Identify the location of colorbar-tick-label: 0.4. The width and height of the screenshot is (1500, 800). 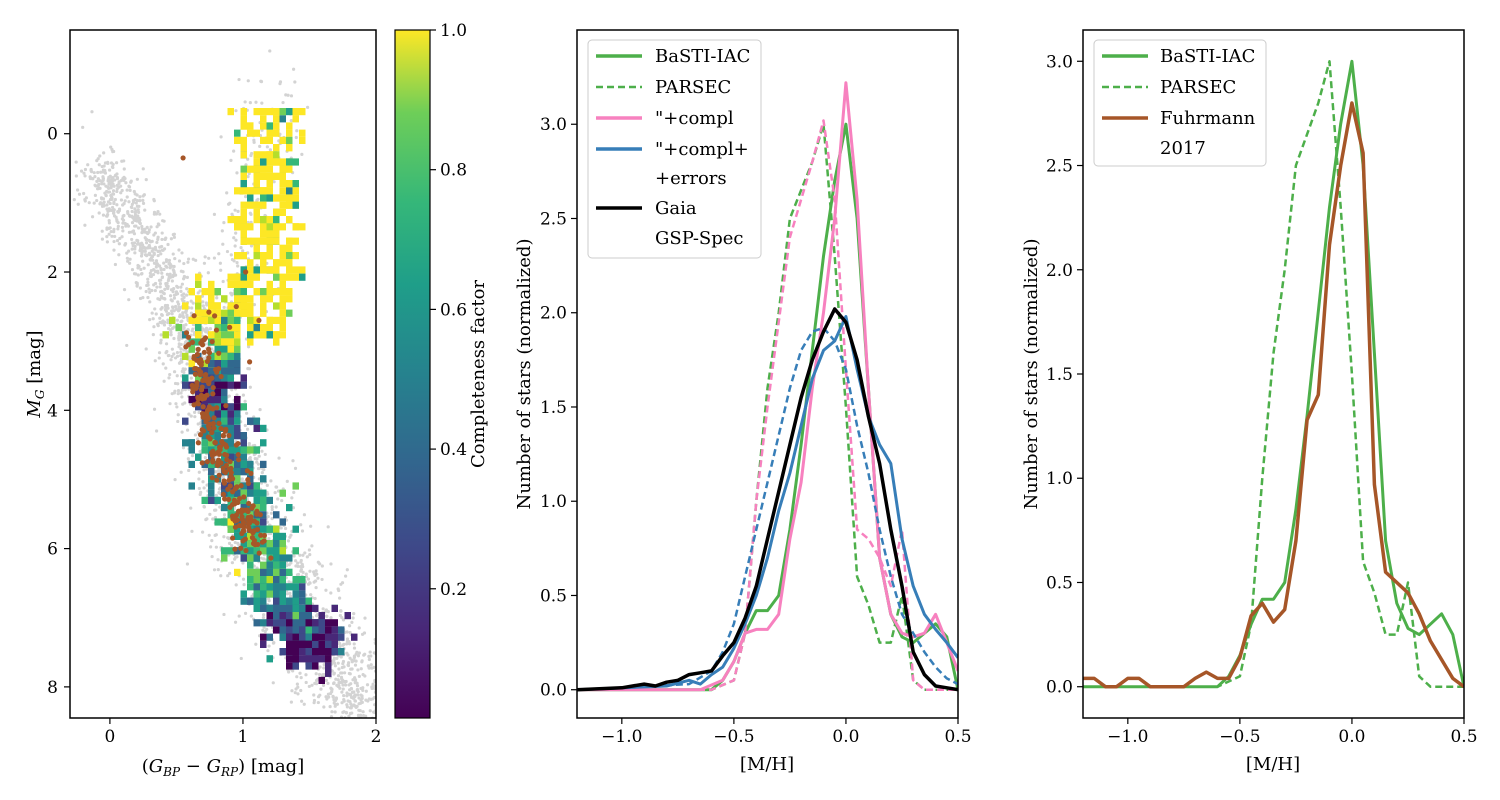
(453, 450).